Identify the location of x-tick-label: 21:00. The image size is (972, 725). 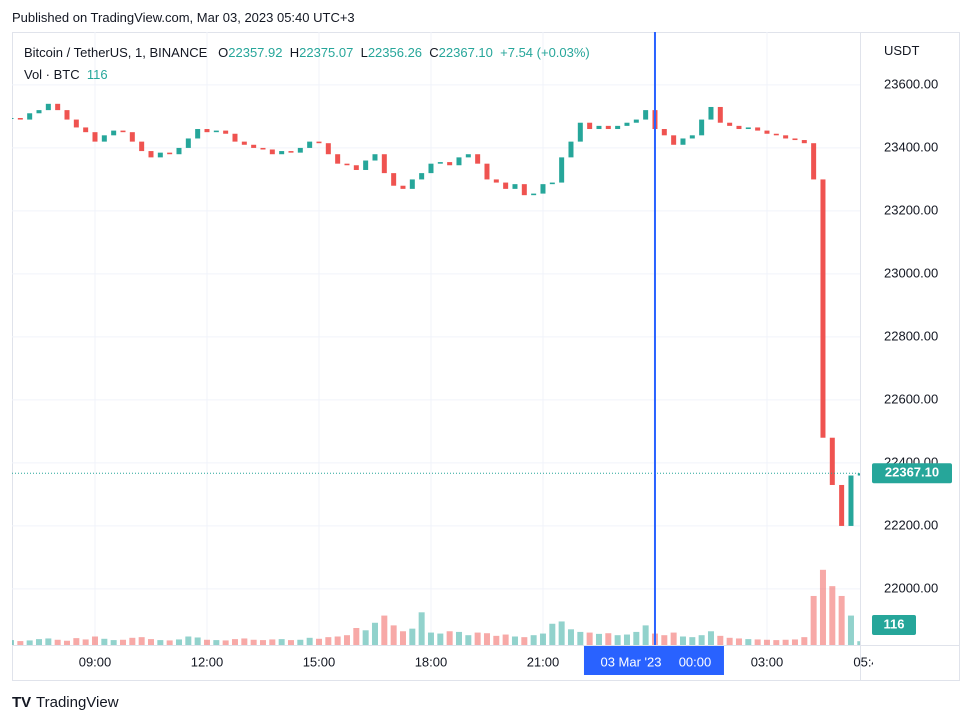
(543, 661).